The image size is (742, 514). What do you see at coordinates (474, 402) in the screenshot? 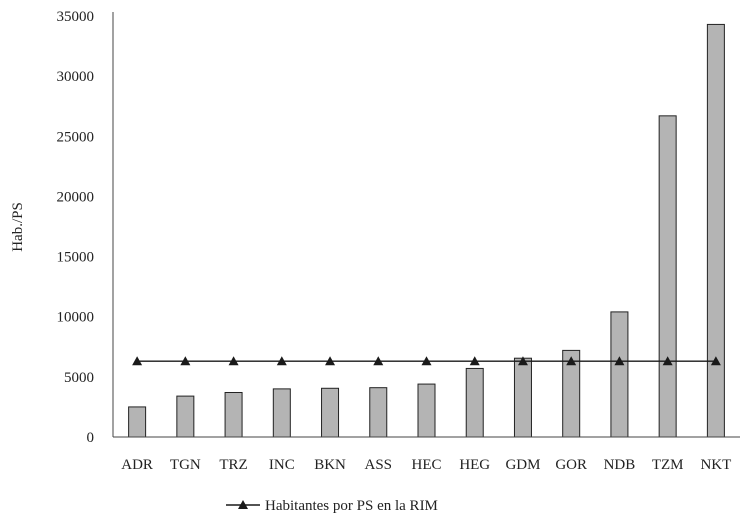
I see `bar-heg` at bounding box center [474, 402].